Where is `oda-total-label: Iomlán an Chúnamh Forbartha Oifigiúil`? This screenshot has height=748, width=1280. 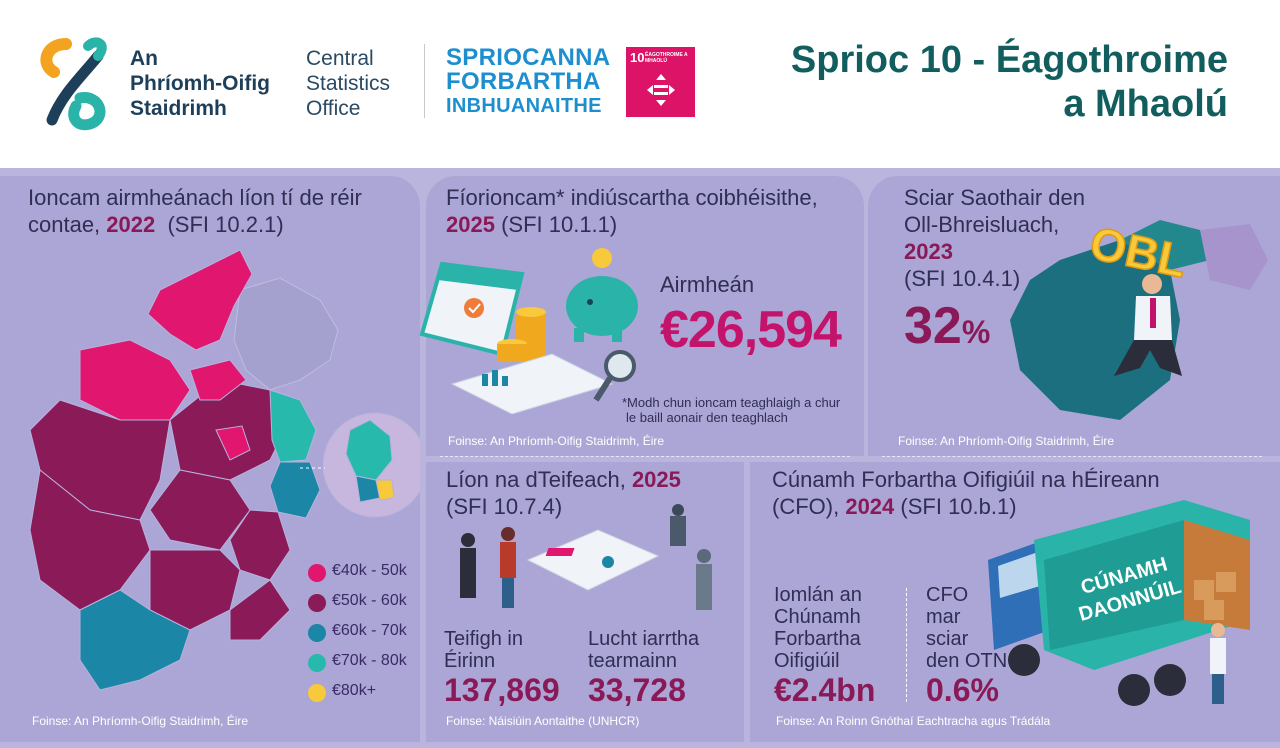
oda-total-label: Iomlán an Chúnamh Forbartha Oifigiúil is located at coordinates (818, 628).